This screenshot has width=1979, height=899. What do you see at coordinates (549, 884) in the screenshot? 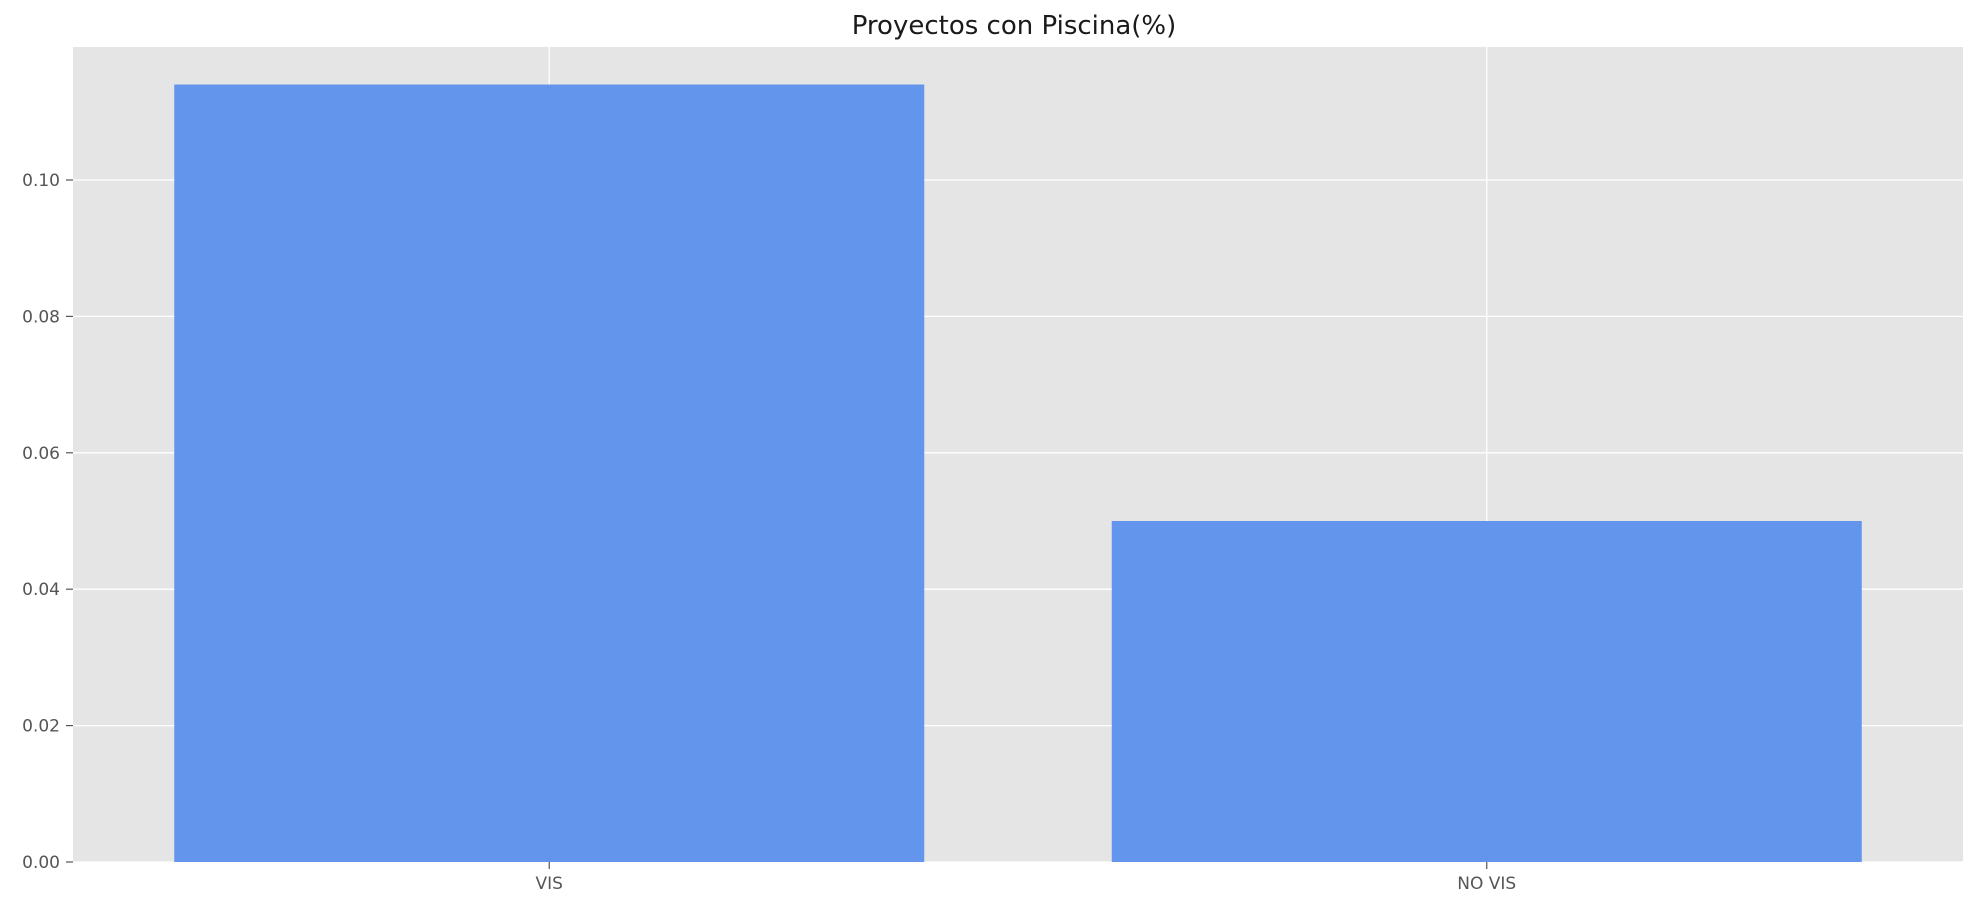
I see `x-tick-label: VIS` at bounding box center [549, 884].